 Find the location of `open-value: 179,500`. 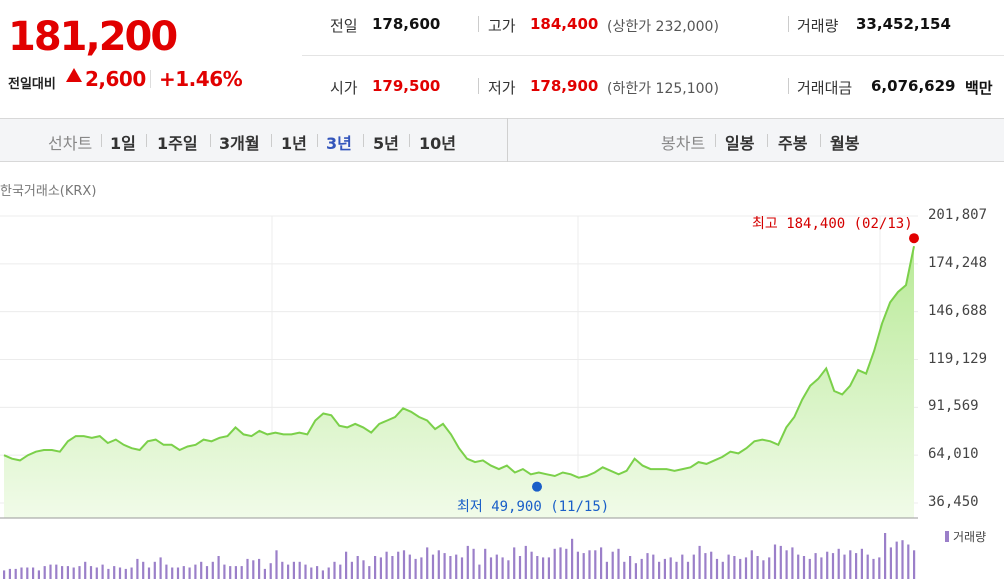

open-value: 179,500 is located at coordinates (406, 86).